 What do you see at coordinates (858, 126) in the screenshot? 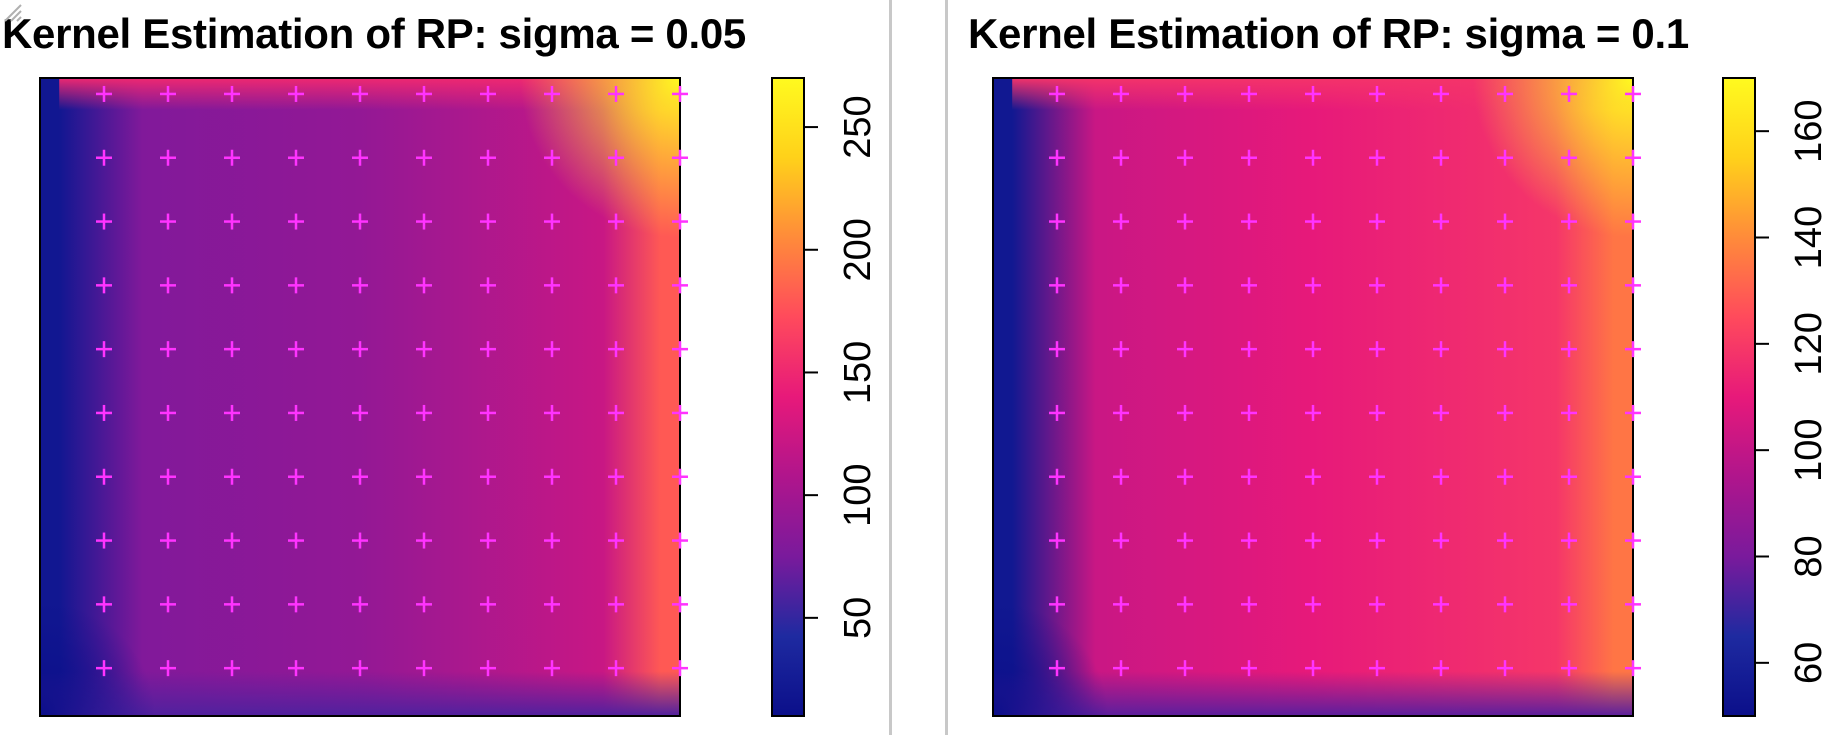
I see `colorbar-tick-label: 250` at bounding box center [858, 126].